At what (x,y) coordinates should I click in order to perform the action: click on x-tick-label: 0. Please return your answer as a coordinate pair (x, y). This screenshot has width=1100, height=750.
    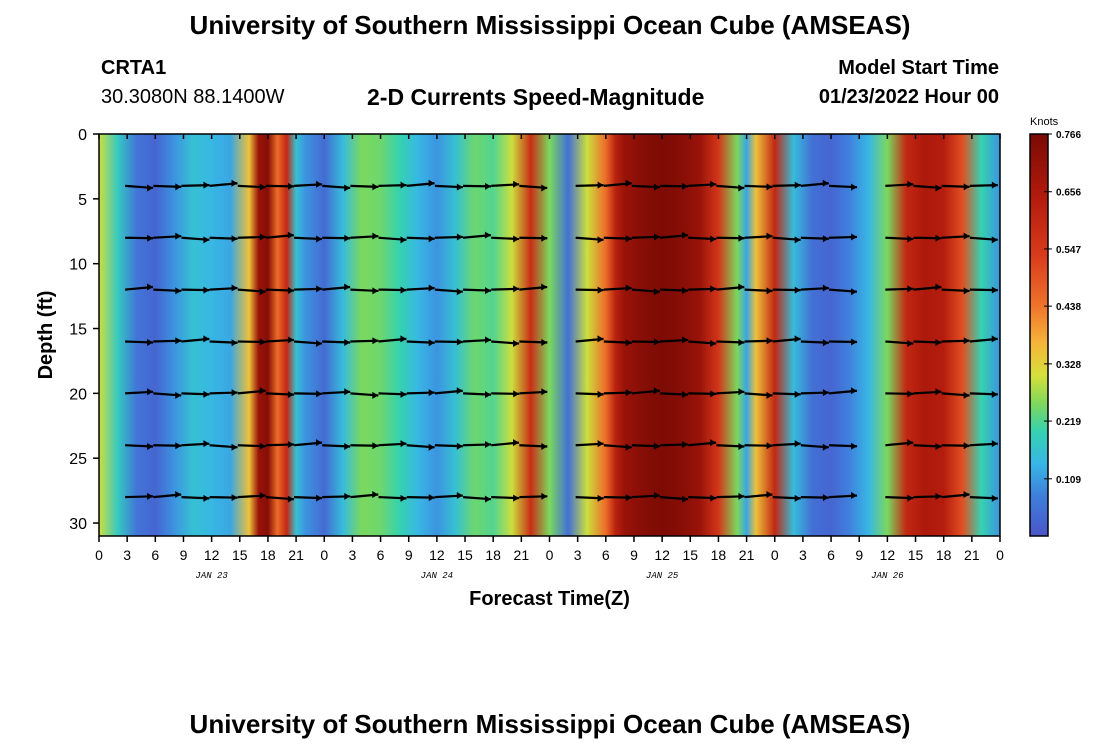
    Looking at the image, I should click on (99, 555).